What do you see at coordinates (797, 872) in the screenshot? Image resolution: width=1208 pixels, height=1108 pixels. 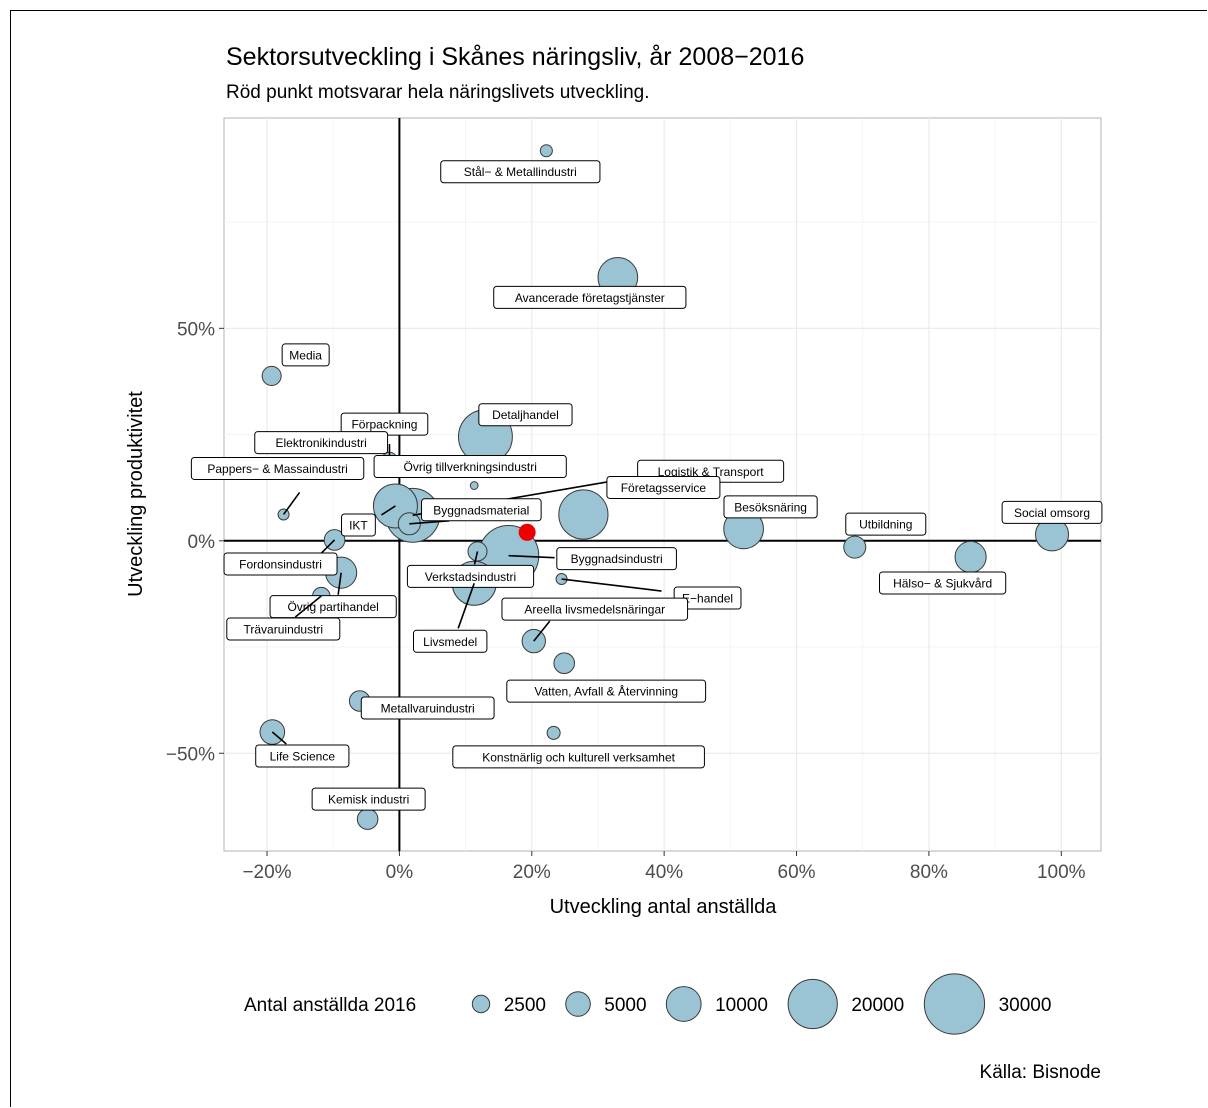 I see `x-tick-label: 60%` at bounding box center [797, 872].